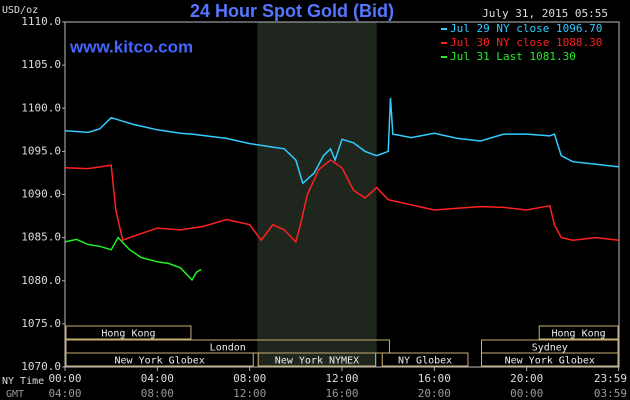  Describe the element at coordinates (550, 348) in the screenshot. I see `session-label: Sydney` at that location.